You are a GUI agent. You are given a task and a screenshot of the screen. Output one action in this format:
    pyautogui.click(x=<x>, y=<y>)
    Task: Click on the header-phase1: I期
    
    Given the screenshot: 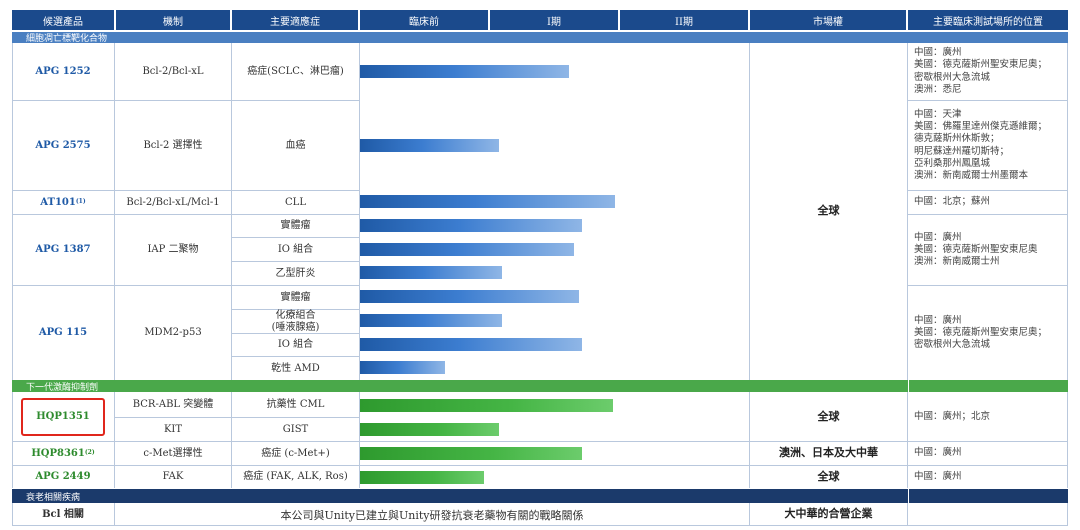 What is the action you would take?
    pyautogui.click(x=554, y=20)
    